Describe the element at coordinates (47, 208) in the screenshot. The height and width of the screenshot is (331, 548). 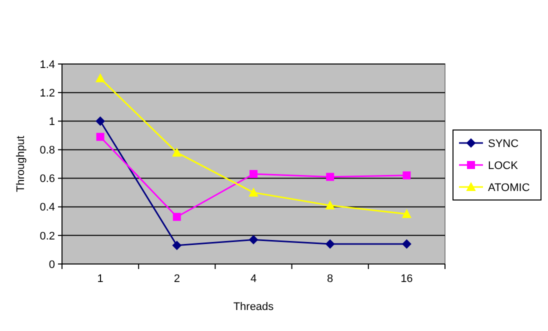
I see `y-tick-label: 0.4` at that location.